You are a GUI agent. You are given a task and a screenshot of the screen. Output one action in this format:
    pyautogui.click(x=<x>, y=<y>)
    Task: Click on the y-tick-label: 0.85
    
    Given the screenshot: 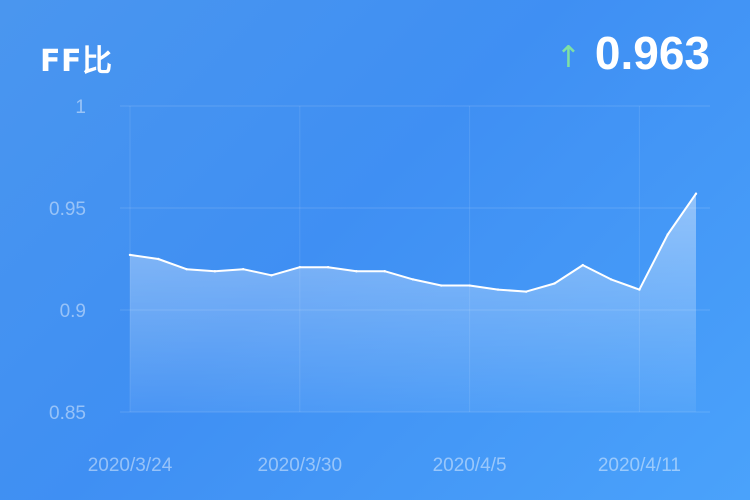 What is the action you would take?
    pyautogui.click(x=67, y=413)
    